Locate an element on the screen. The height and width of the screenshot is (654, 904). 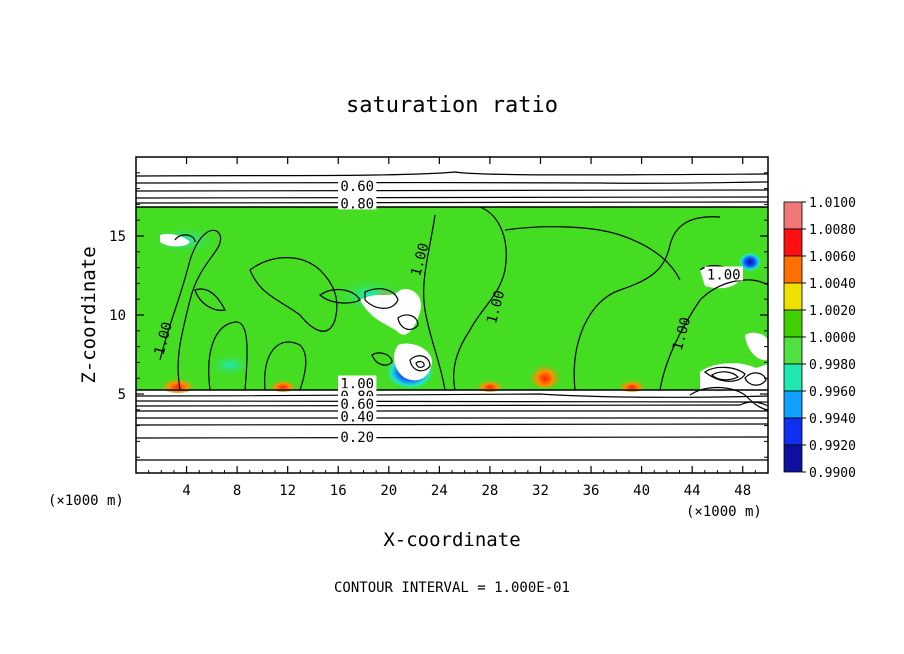
contour-interval-footer: CONTOUR INTERVAL = 1.000E-01 is located at coordinates (452, 588).